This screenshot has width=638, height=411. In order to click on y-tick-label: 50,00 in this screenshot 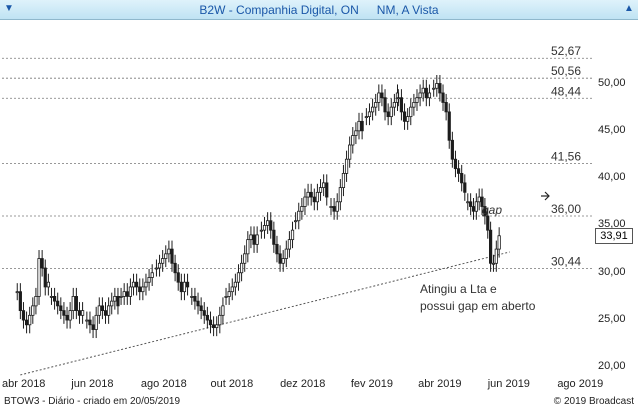, I will do `click(612, 82)`.